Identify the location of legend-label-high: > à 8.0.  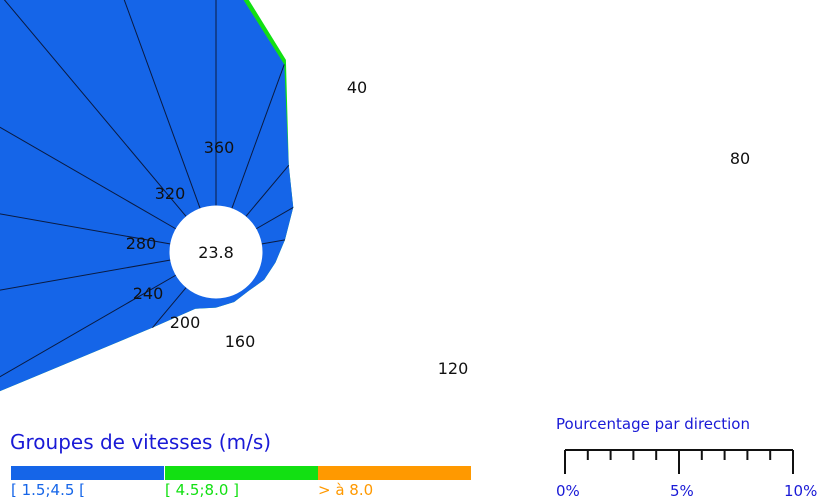
(346, 490).